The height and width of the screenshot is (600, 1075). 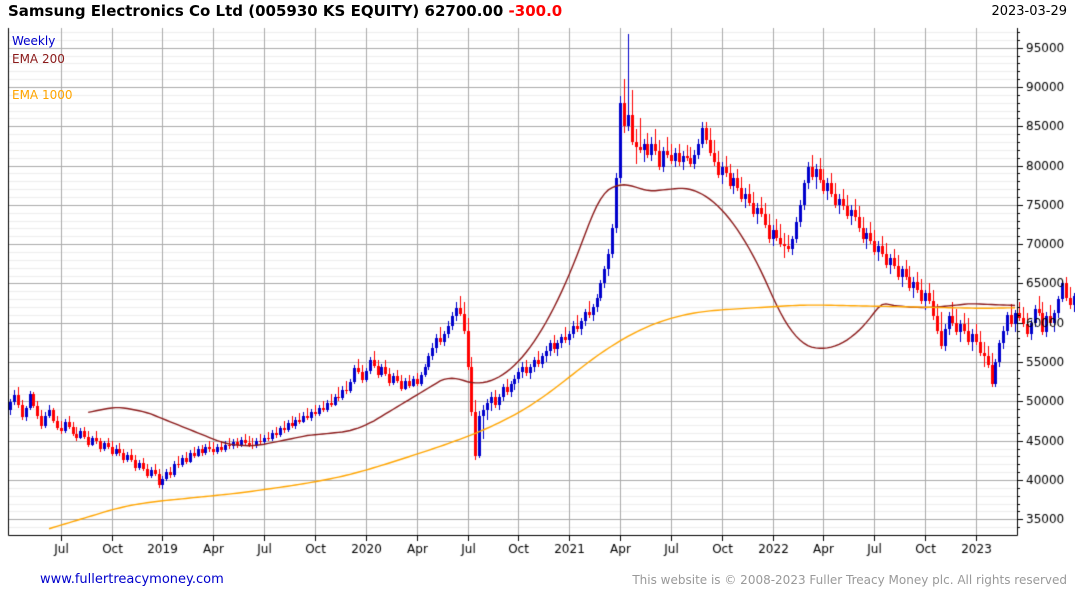 I want to click on price-change: -300.0, so click(x=535, y=11).